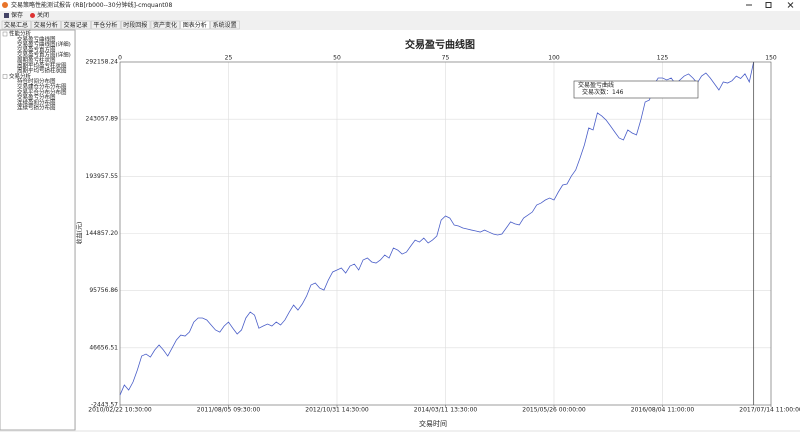 This screenshot has height=436, width=800. Describe the element at coordinates (17, 15) in the screenshot. I see `toolbar-button: 保存` at that location.